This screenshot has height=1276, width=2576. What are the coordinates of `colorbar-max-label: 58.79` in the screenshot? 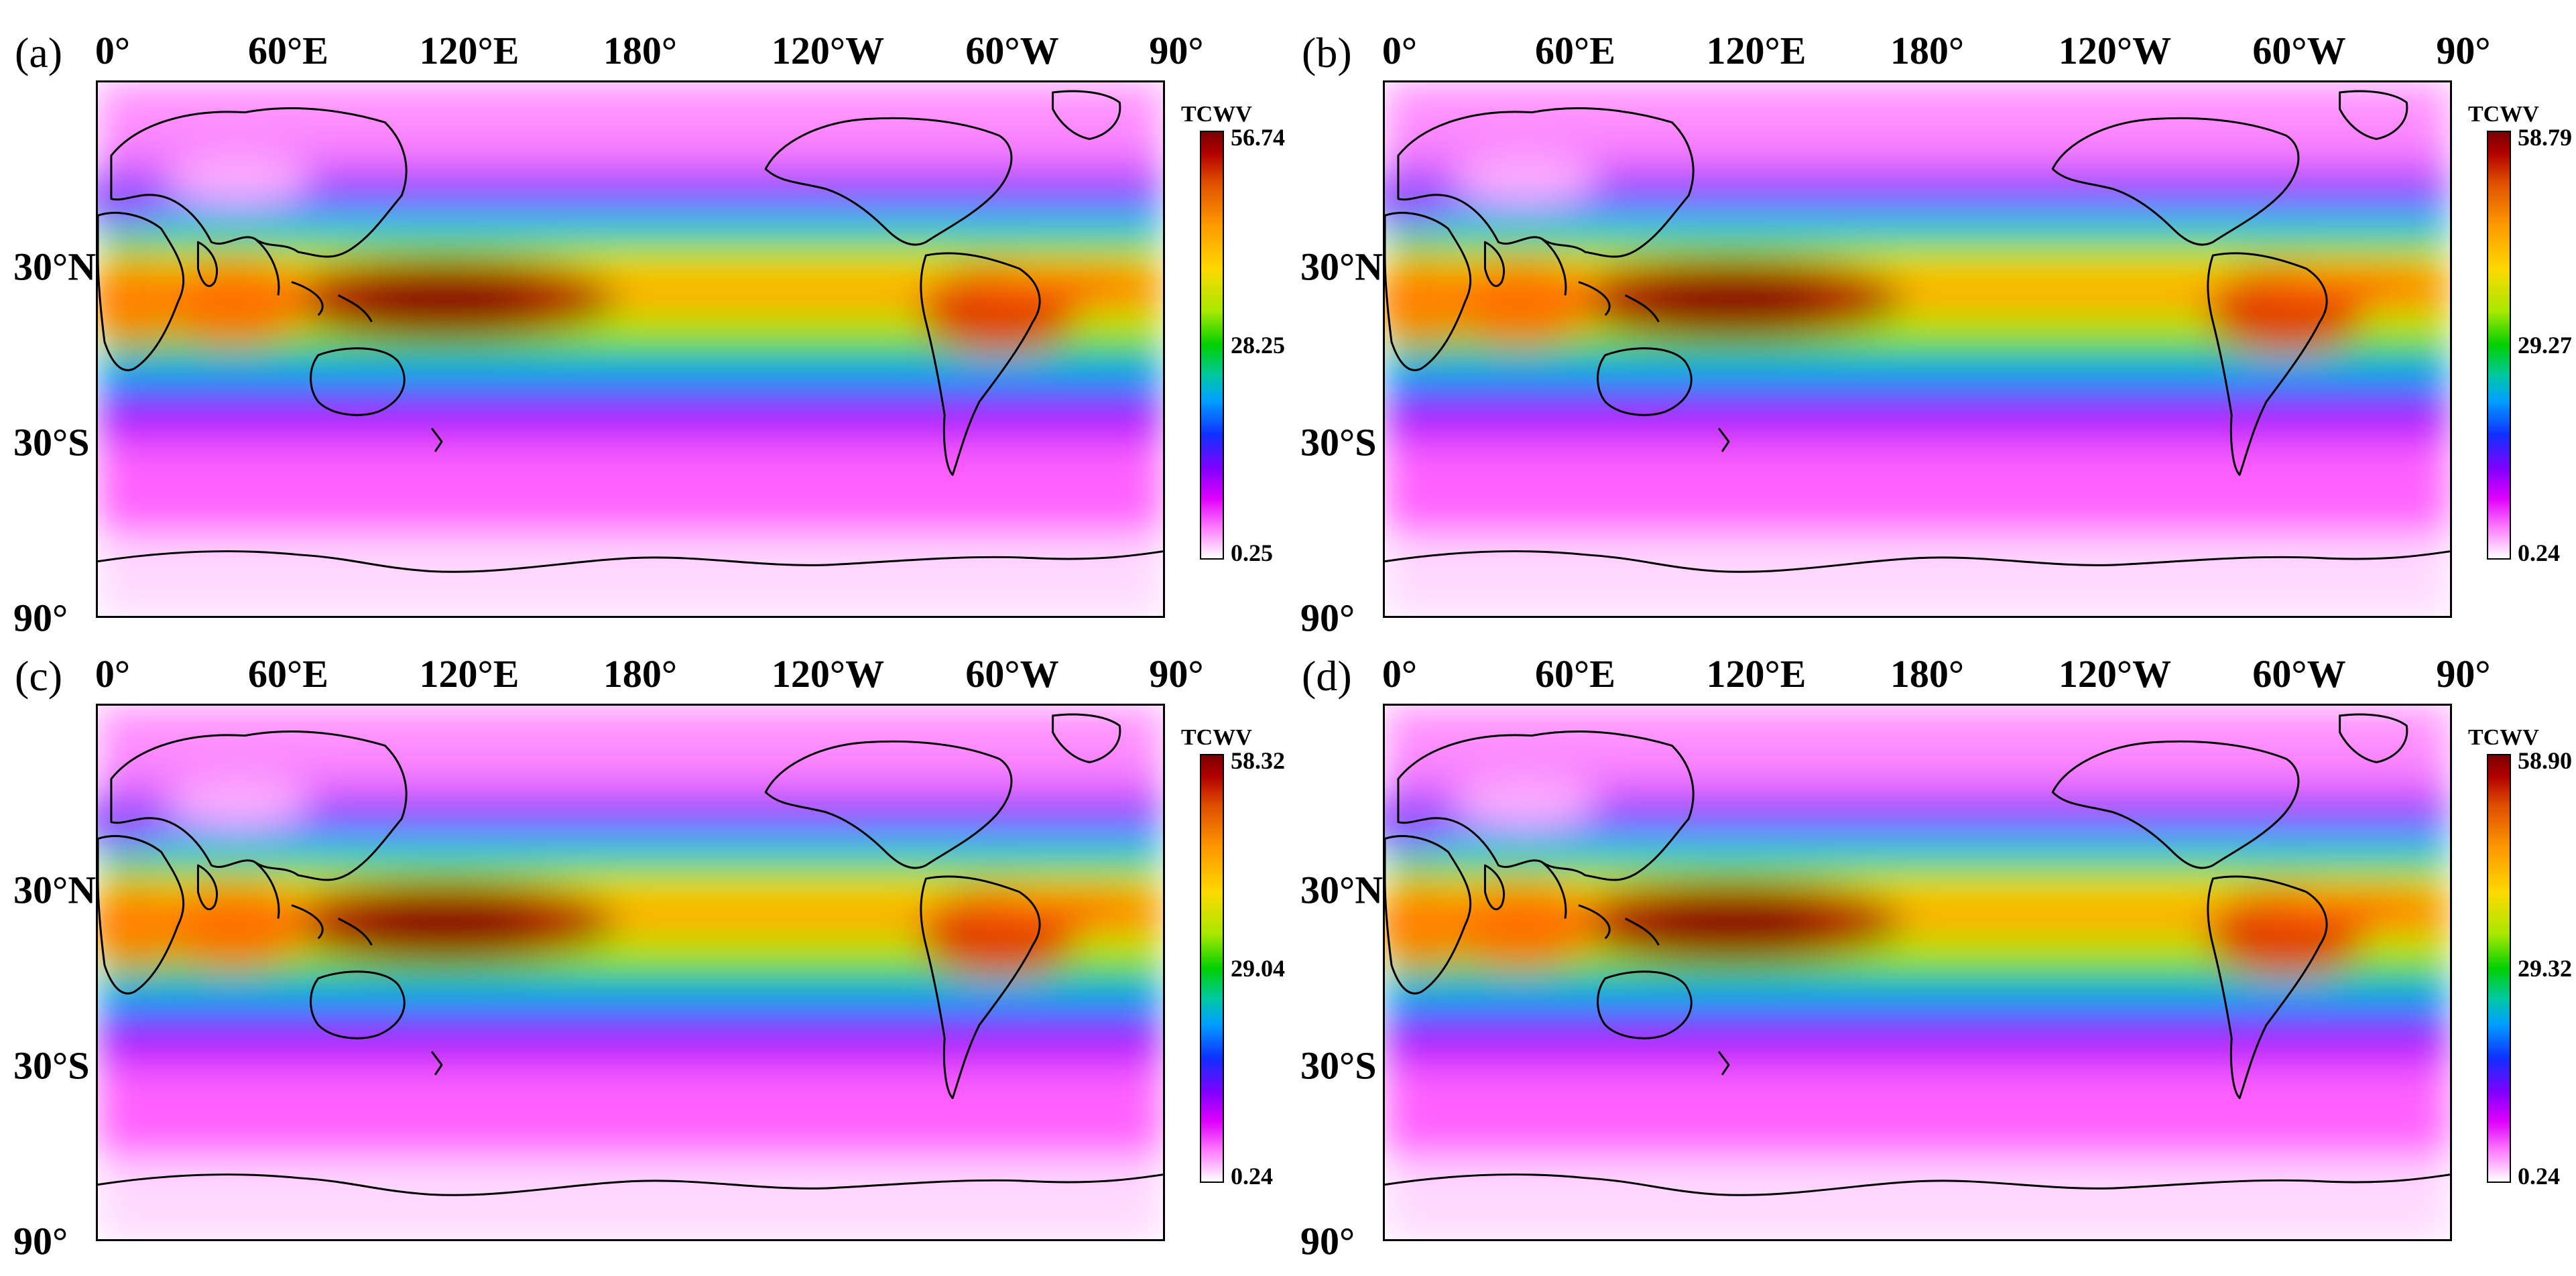 It's located at (2545, 137).